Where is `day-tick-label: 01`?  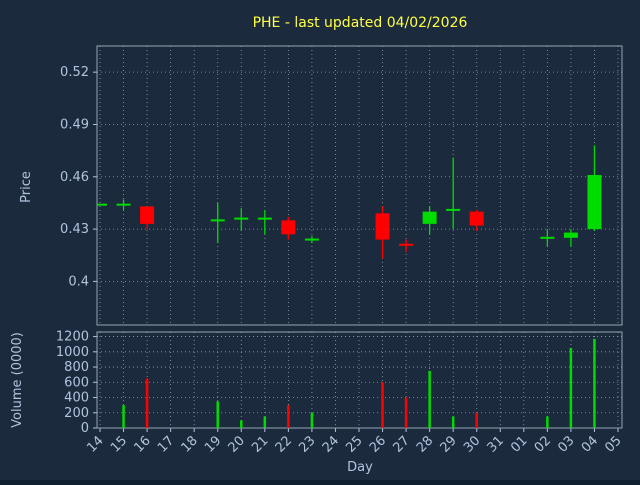
day-tick-label: 01 is located at coordinates (519, 444).